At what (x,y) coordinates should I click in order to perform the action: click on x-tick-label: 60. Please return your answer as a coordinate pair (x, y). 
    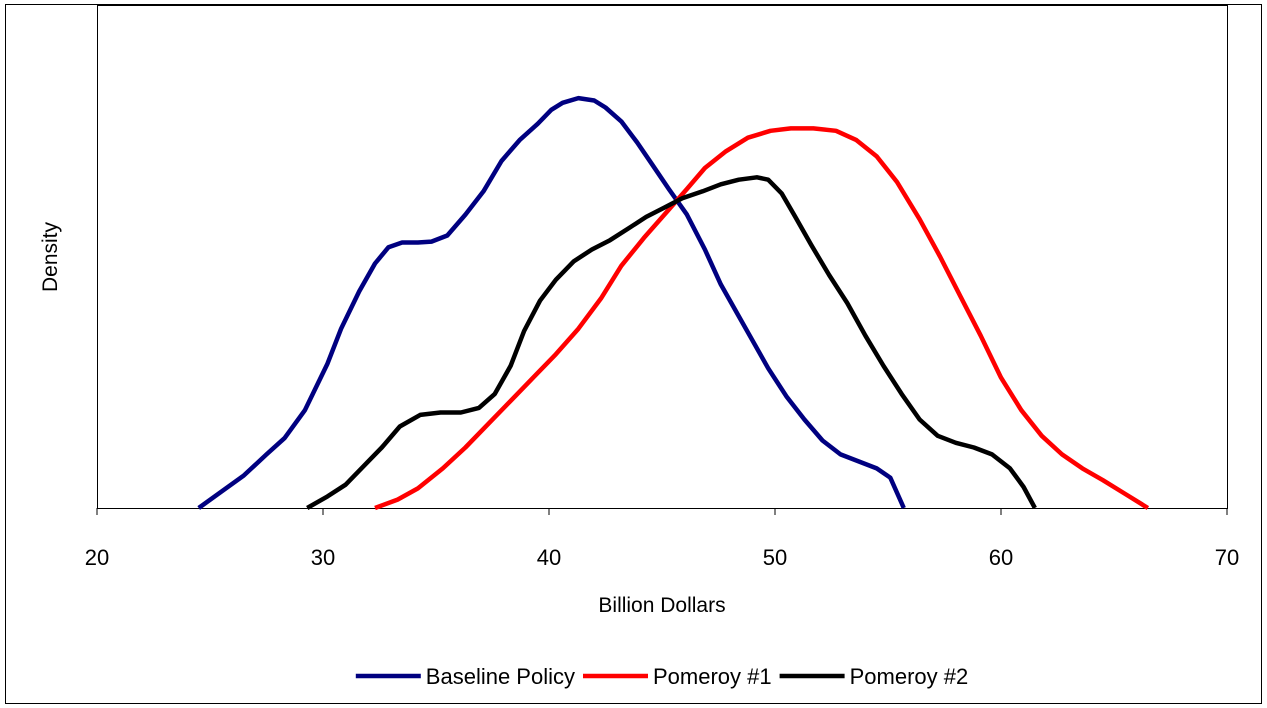
    Looking at the image, I should click on (1001, 557).